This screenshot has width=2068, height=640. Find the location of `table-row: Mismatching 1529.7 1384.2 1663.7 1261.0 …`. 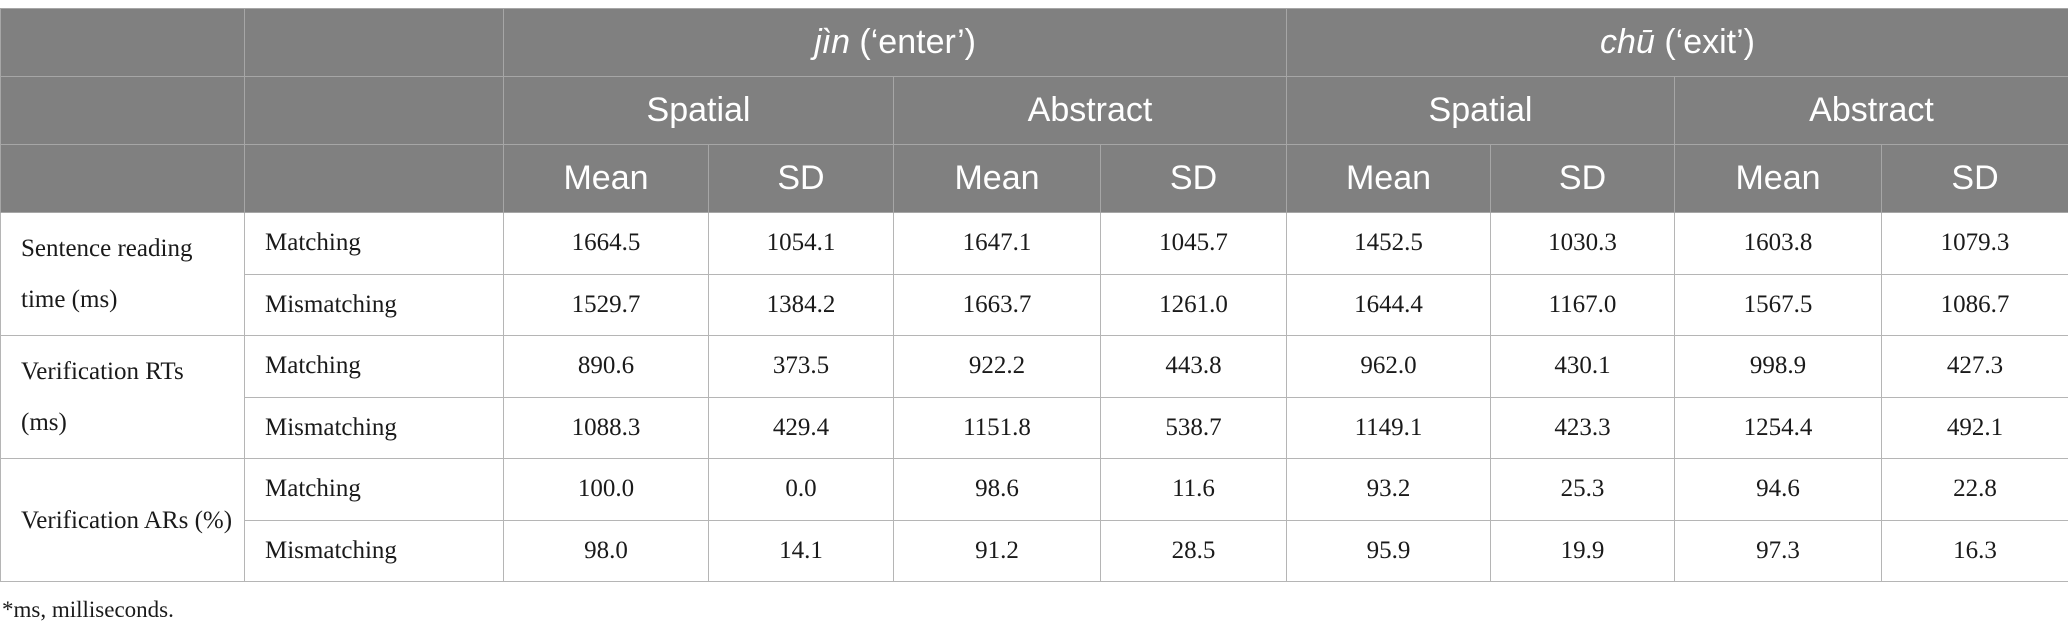

table-row: Mismatching 1529.7 1384.2 1663.7 1261.0 … is located at coordinates (1034, 304).